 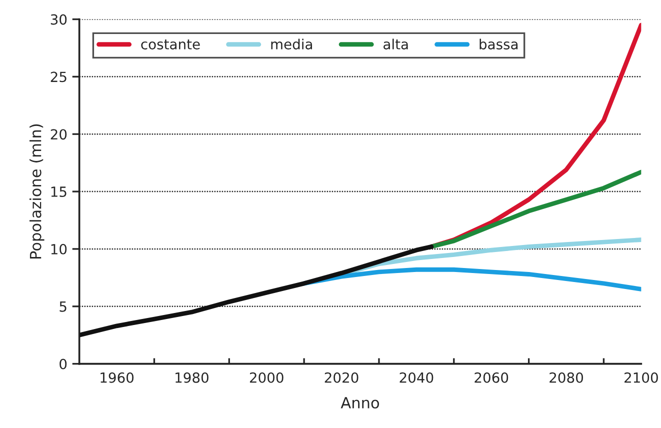 I want to click on y-tick-label: 25, so click(x=58, y=77).